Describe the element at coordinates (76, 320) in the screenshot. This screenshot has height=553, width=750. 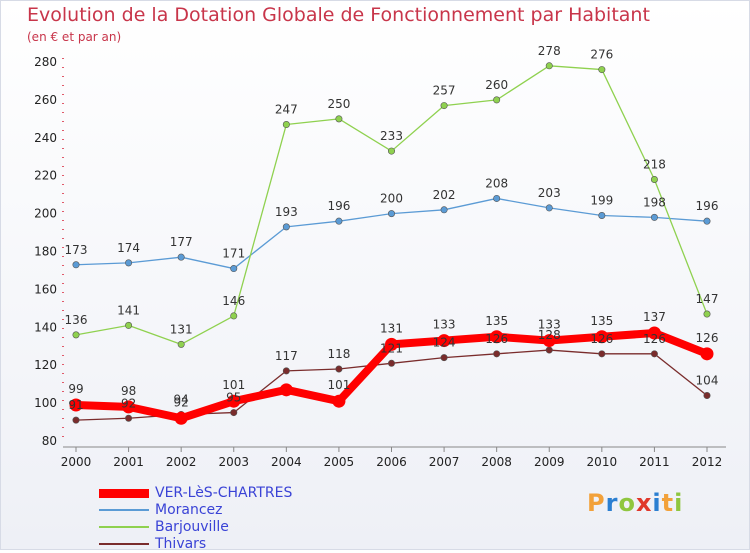
I see `data-label: 136` at that location.